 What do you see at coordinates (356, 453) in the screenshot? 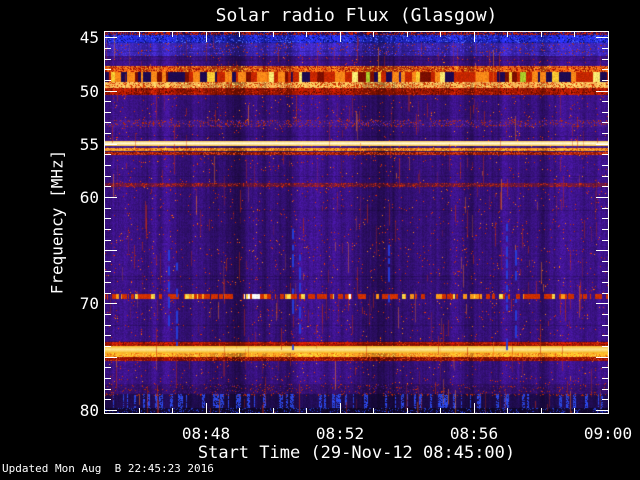
I see `x-axis-title: Start Time (29-Nov-12 08:45:00)` at bounding box center [356, 453].